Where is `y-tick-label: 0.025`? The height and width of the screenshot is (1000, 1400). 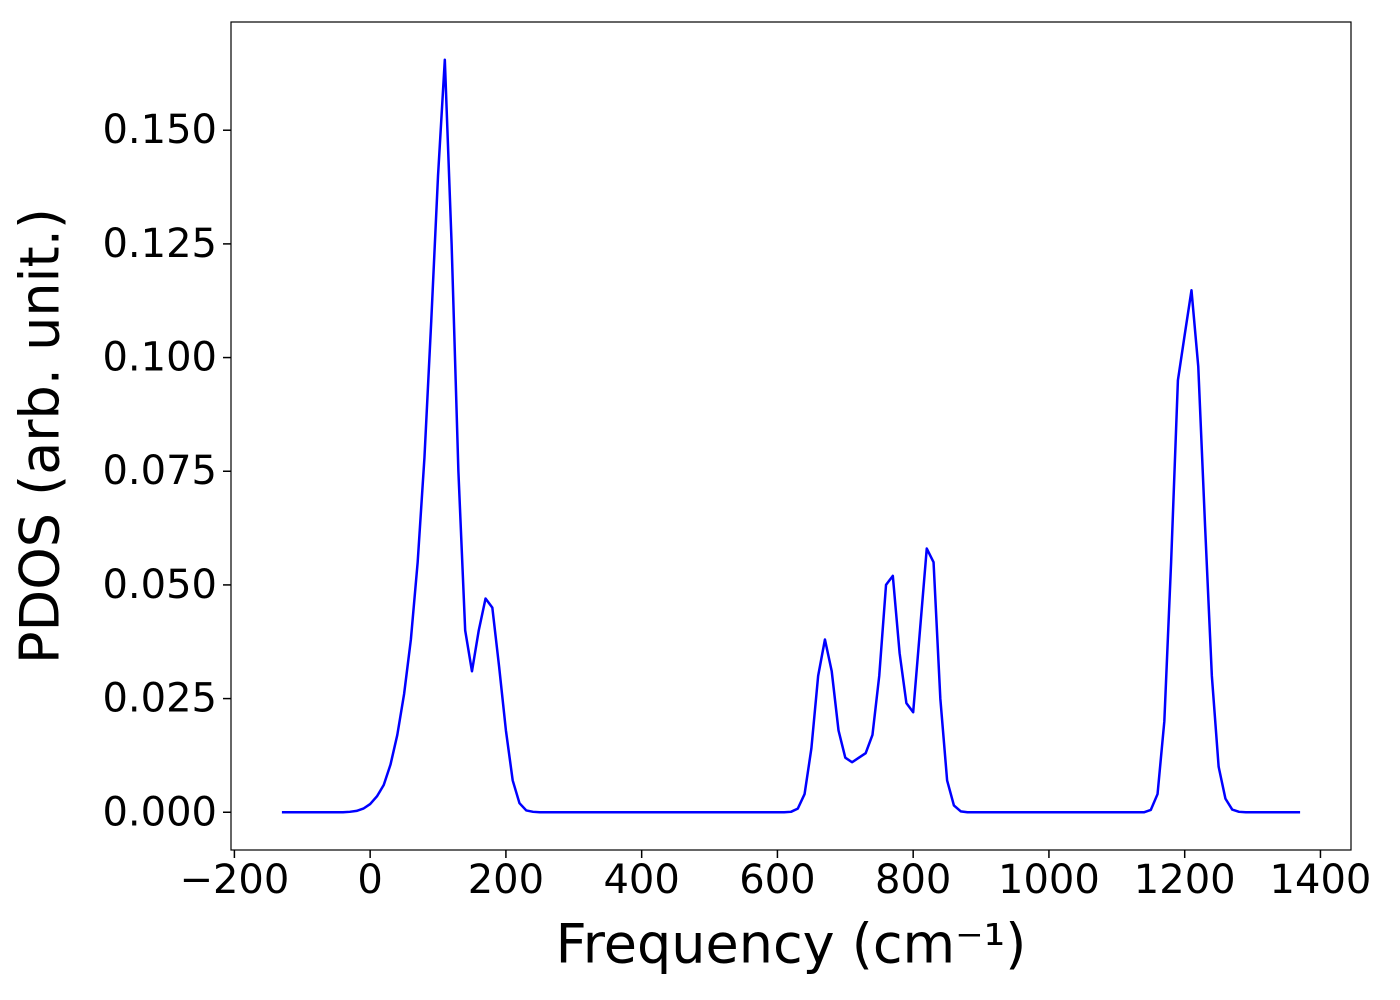
y-tick-label: 0.025 is located at coordinates (159, 699).